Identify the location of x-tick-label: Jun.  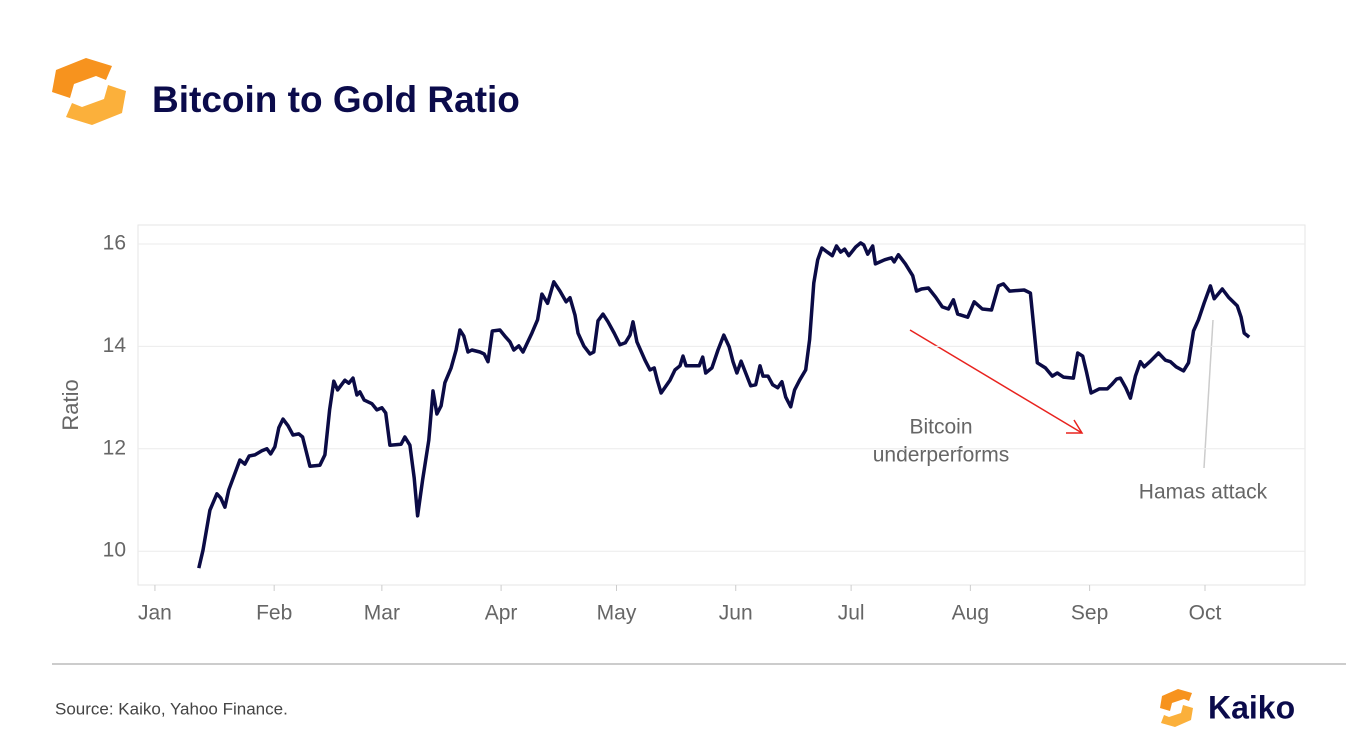
(736, 613).